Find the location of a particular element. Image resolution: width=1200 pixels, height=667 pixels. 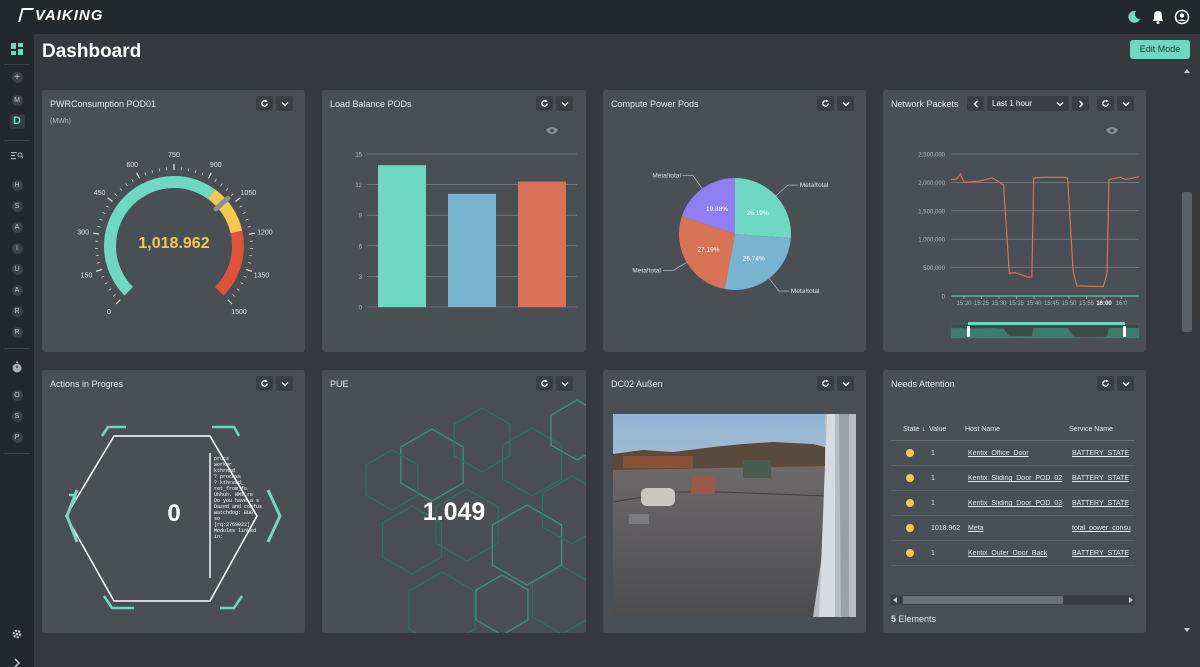

gauge-tick-label: 750 is located at coordinates (174, 155).